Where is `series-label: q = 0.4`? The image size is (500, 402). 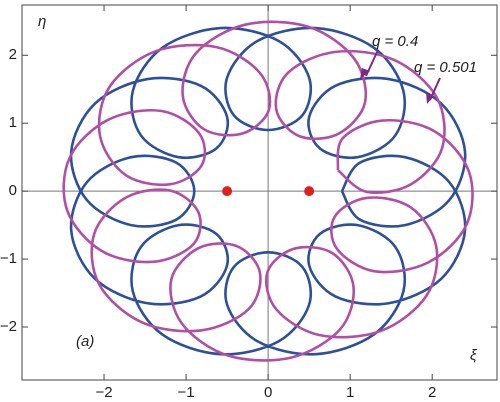 series-label: q = 0.4 is located at coordinates (395, 41).